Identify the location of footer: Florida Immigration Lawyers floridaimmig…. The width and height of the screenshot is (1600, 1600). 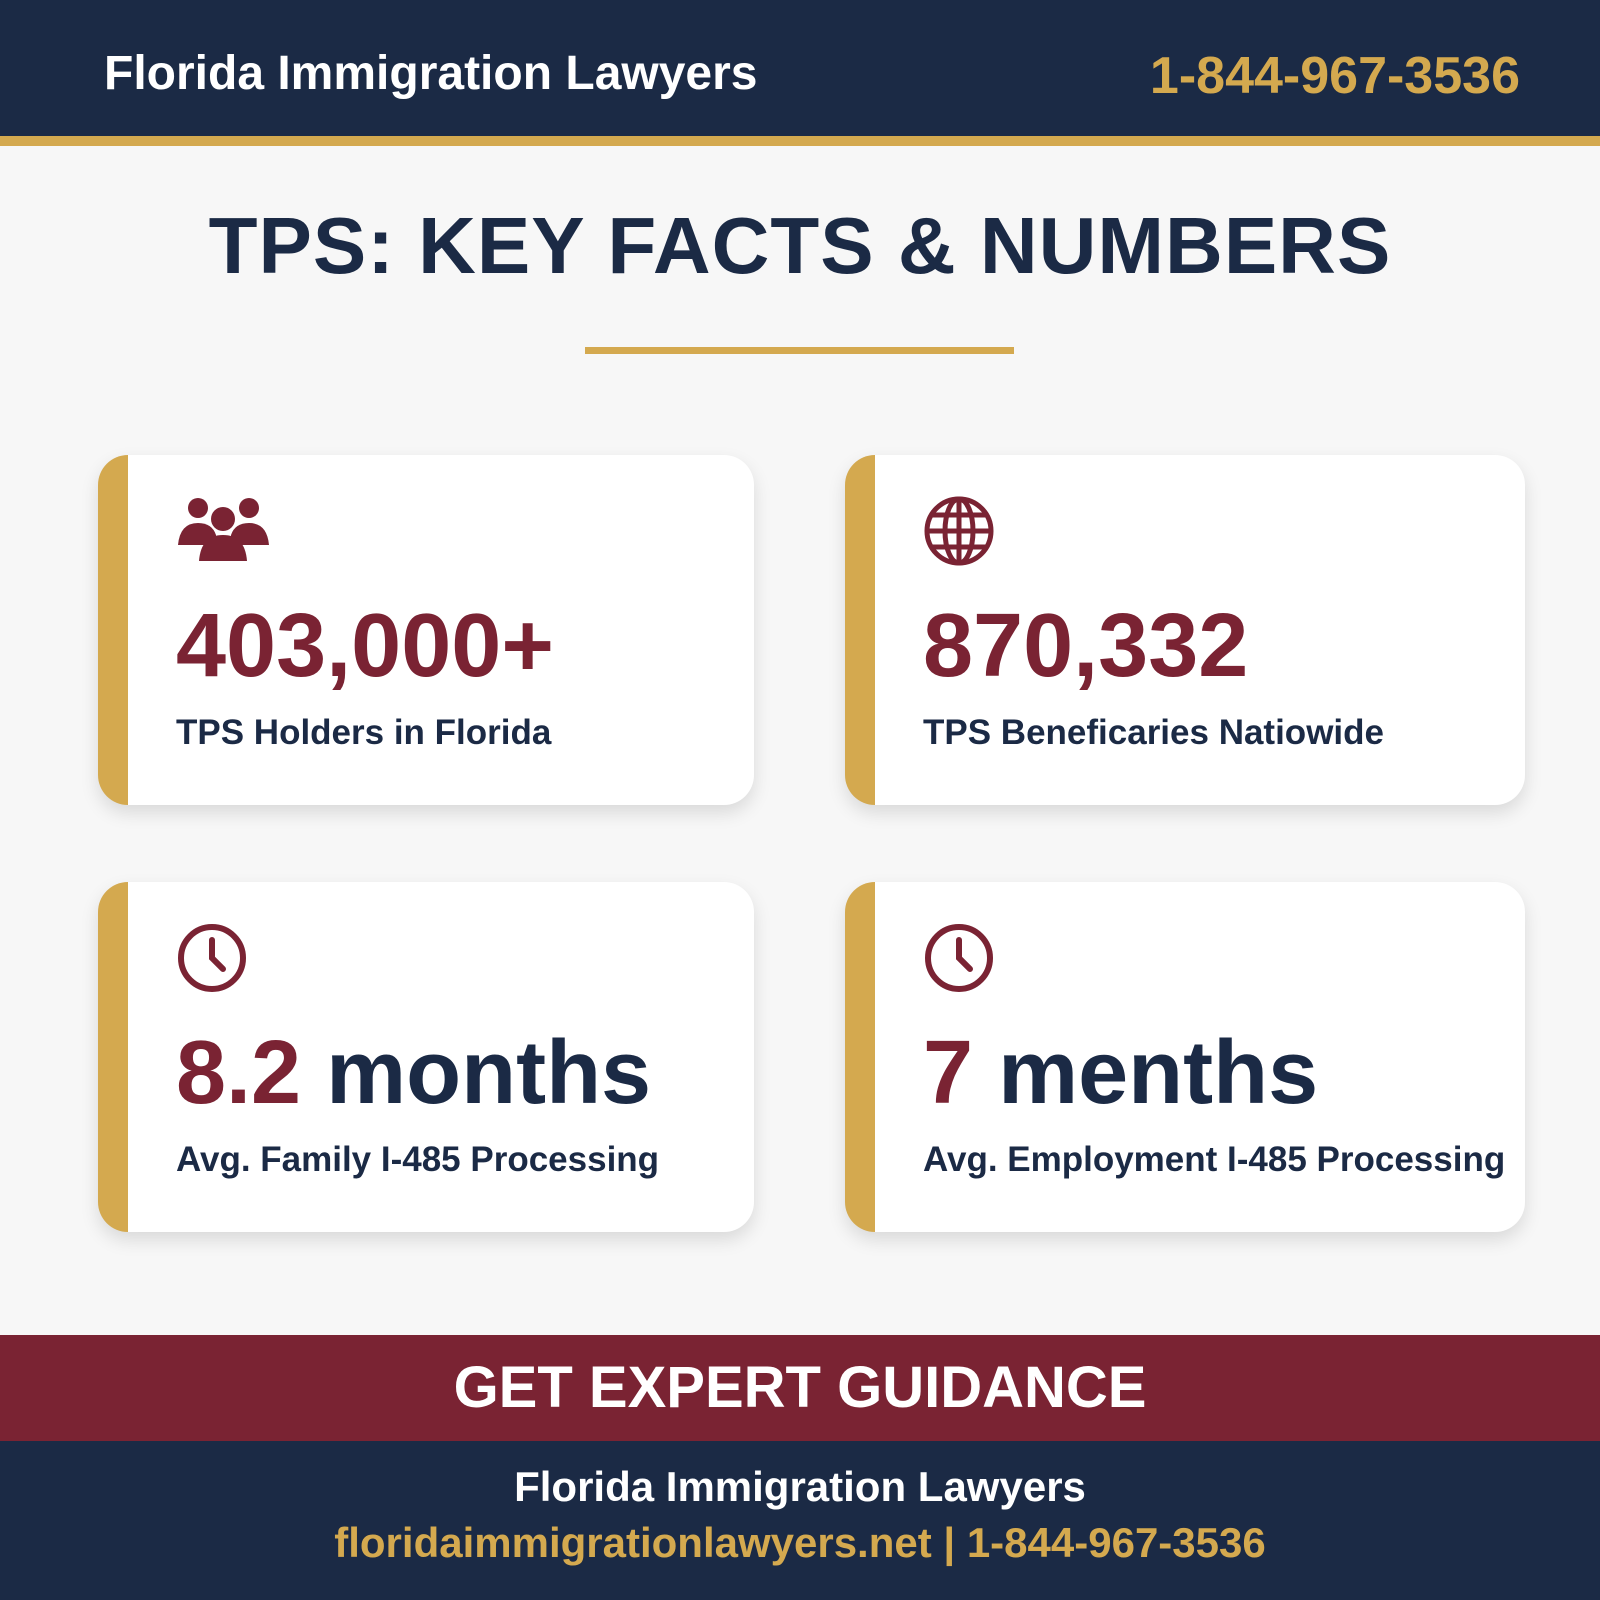
(800, 1520).